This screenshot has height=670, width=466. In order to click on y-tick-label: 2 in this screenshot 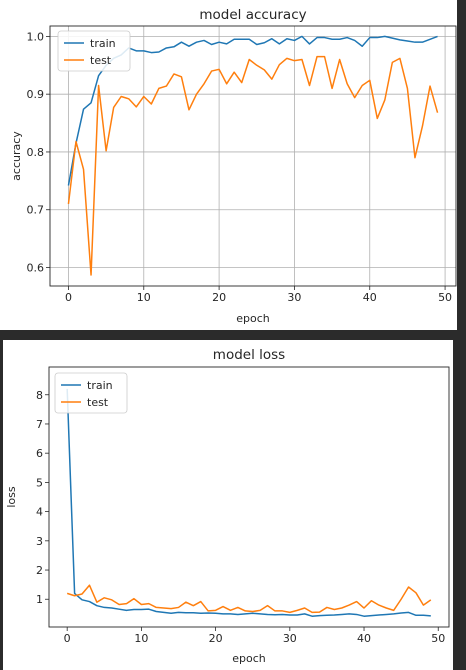, I will do `click(39, 570)`.